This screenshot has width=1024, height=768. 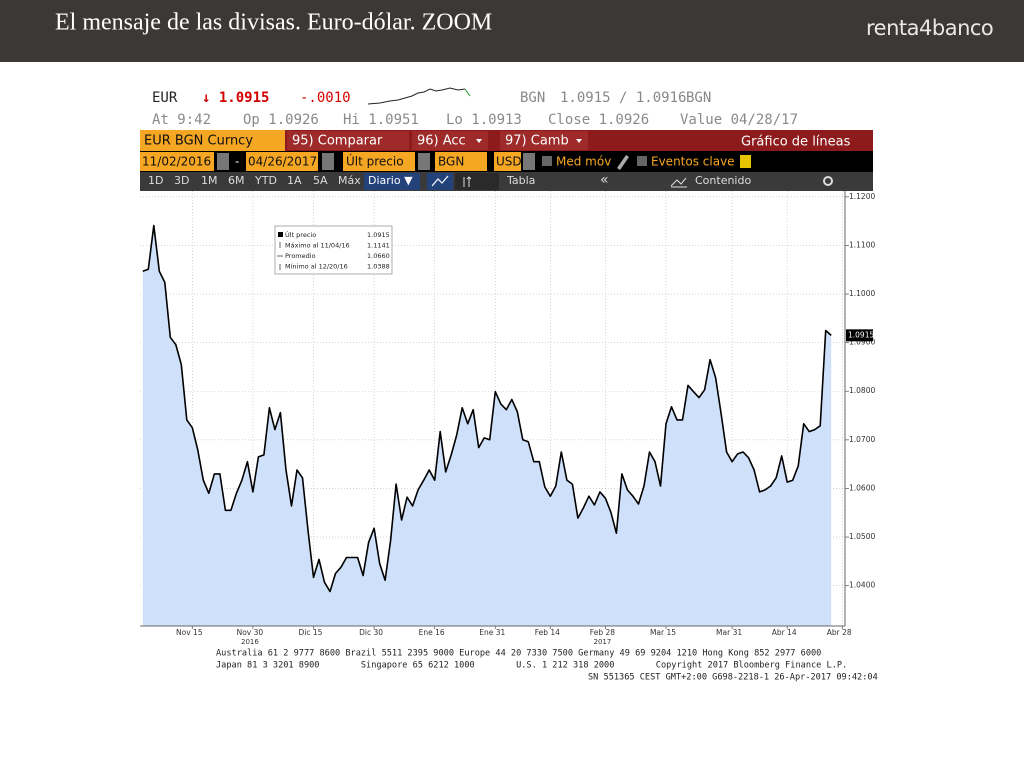 I want to click on stat: Value 04/28/17, so click(x=739, y=120).